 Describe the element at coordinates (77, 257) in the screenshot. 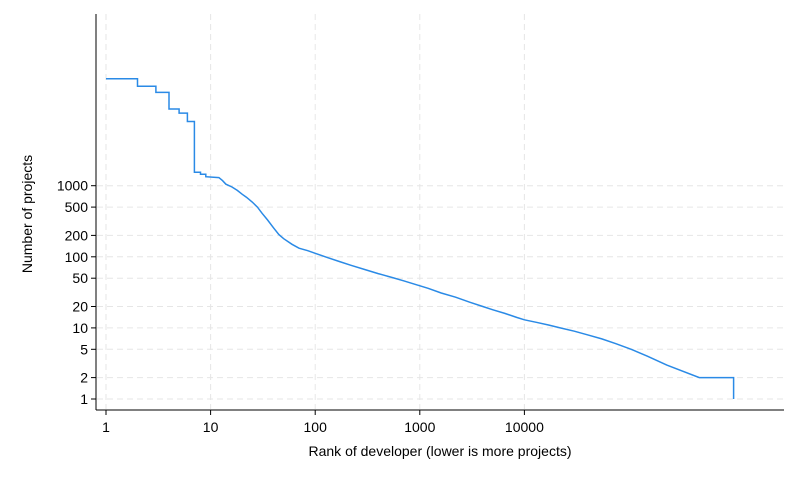

I see `y-tick-label: 100` at that location.